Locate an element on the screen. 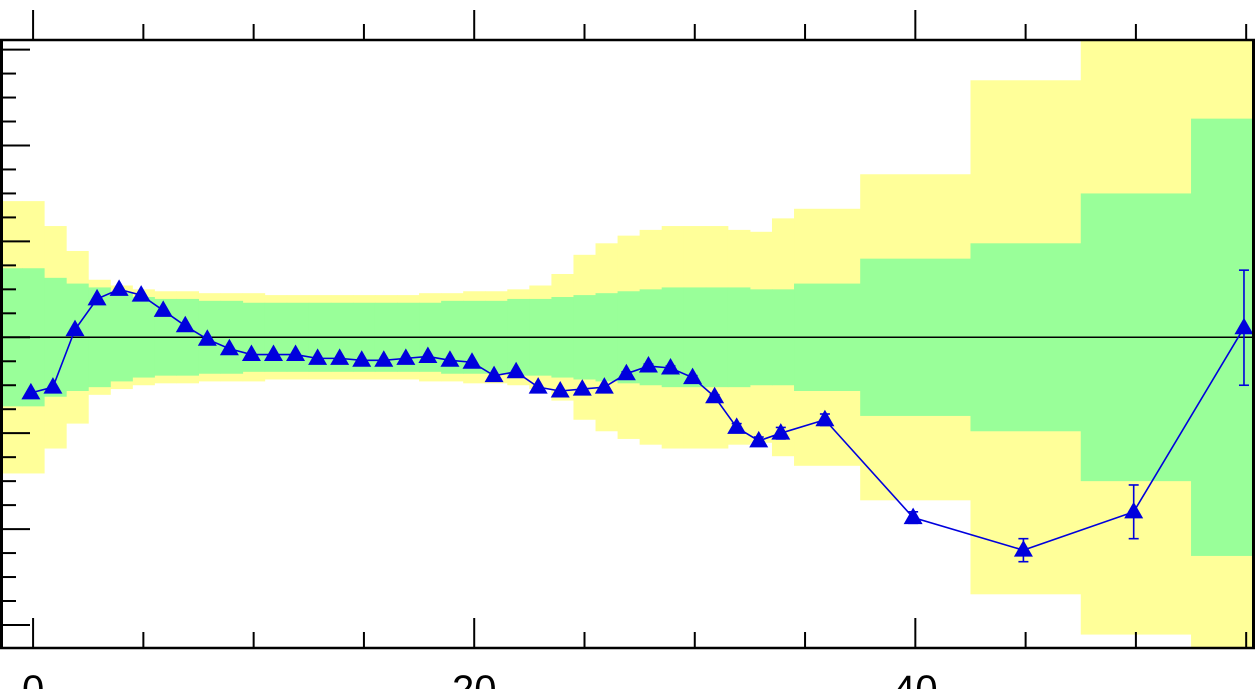 The width and height of the screenshot is (1255, 689). x-tick-label: 0 is located at coordinates (33, 678).